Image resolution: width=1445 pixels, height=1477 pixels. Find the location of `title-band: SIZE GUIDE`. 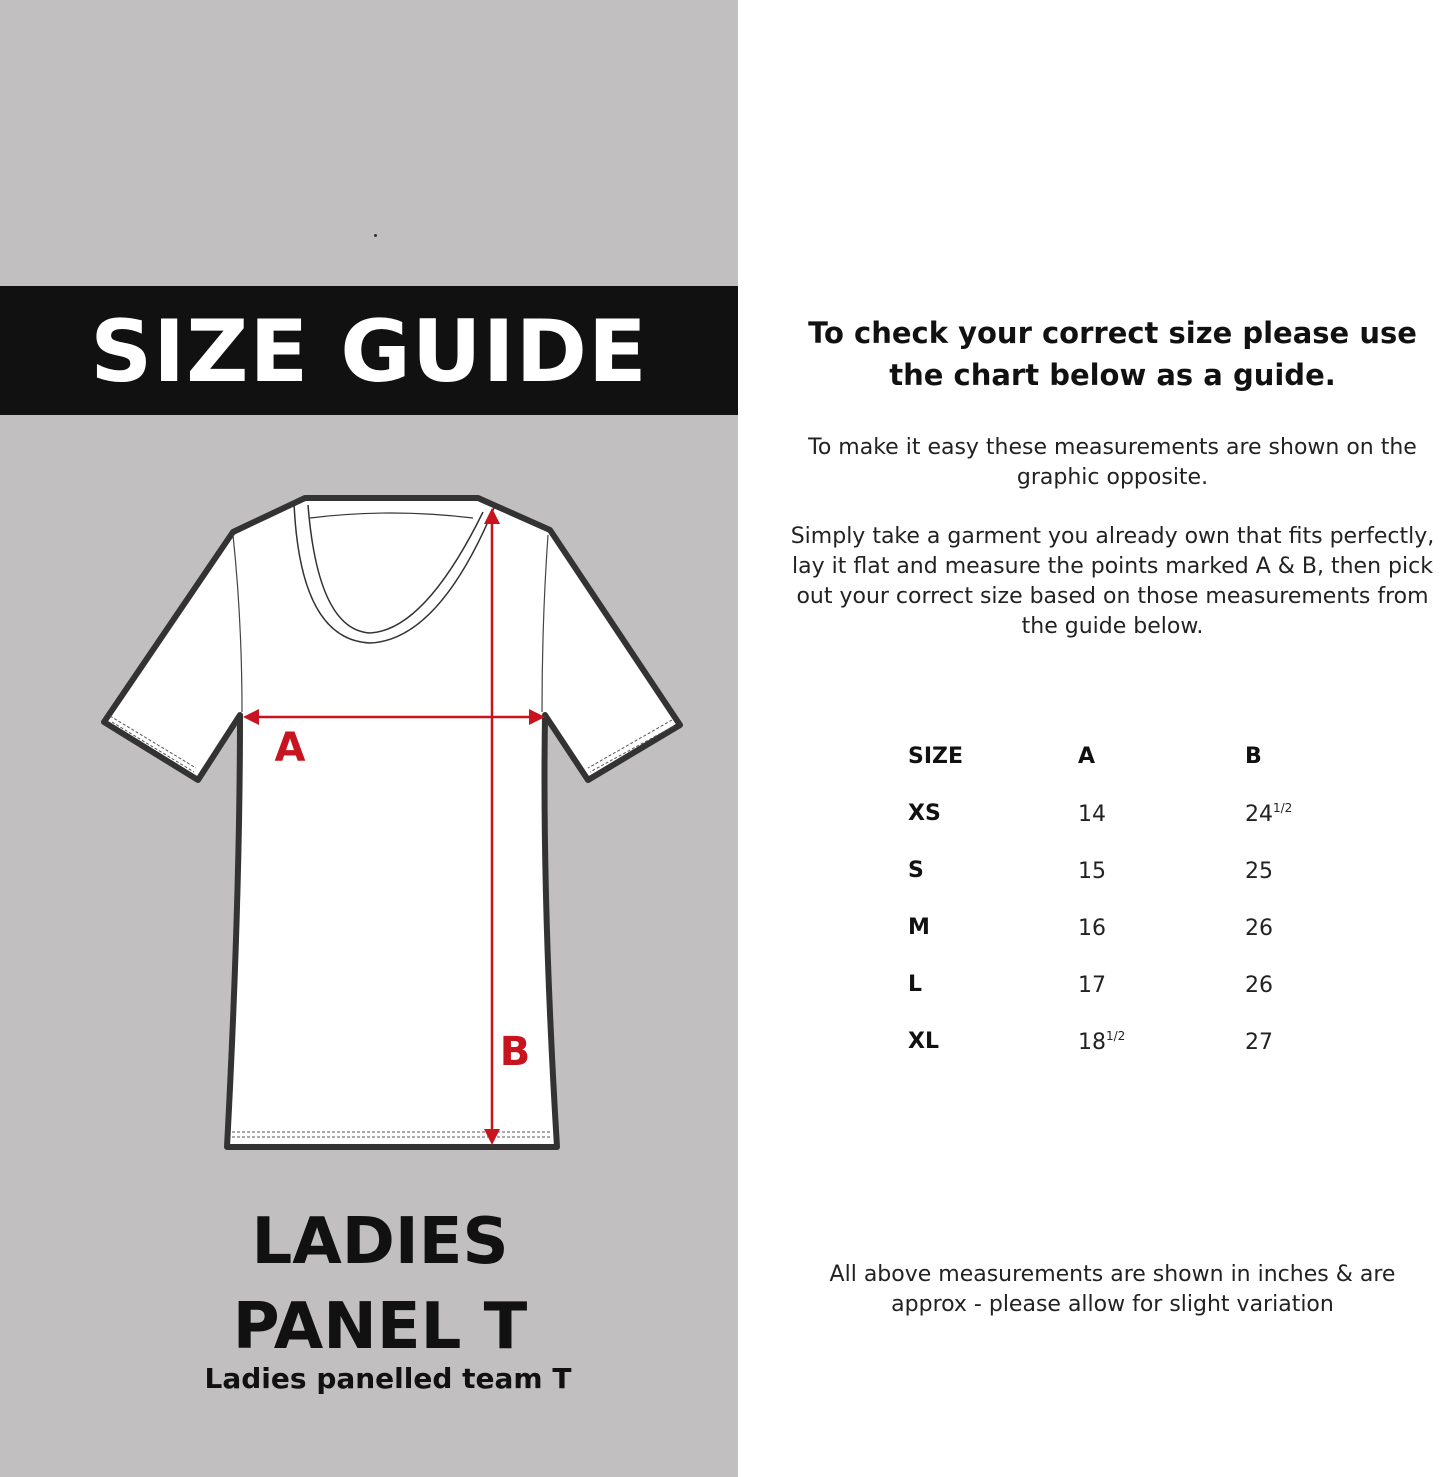

title-band: SIZE GUIDE is located at coordinates (369, 350).